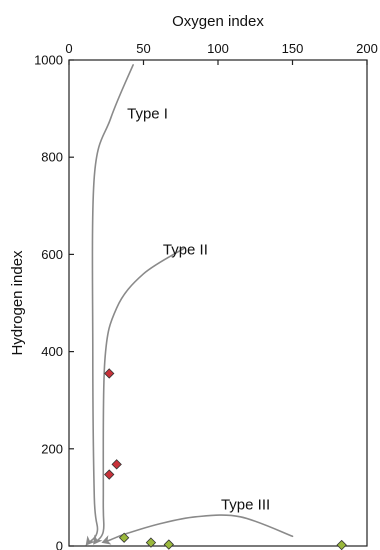  What do you see at coordinates (68, 48) in the screenshot?
I see `x-tick-label: 0` at bounding box center [68, 48].